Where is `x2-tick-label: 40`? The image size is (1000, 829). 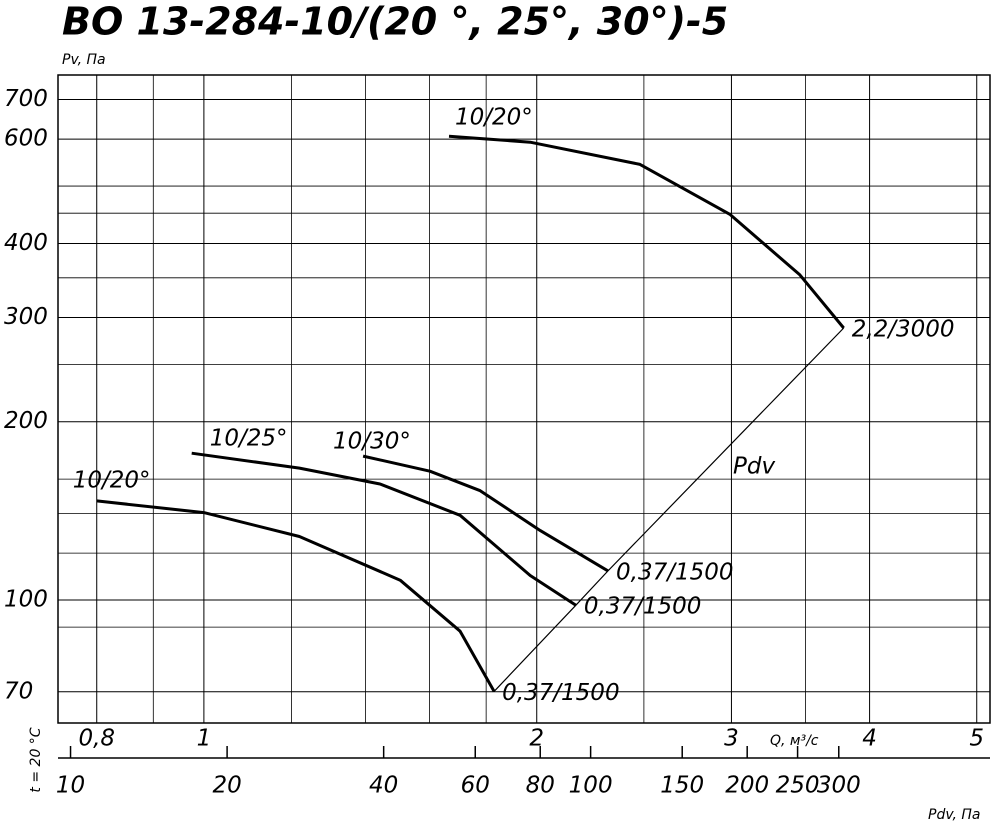 x2-tick-label: 40 is located at coordinates (383, 786).